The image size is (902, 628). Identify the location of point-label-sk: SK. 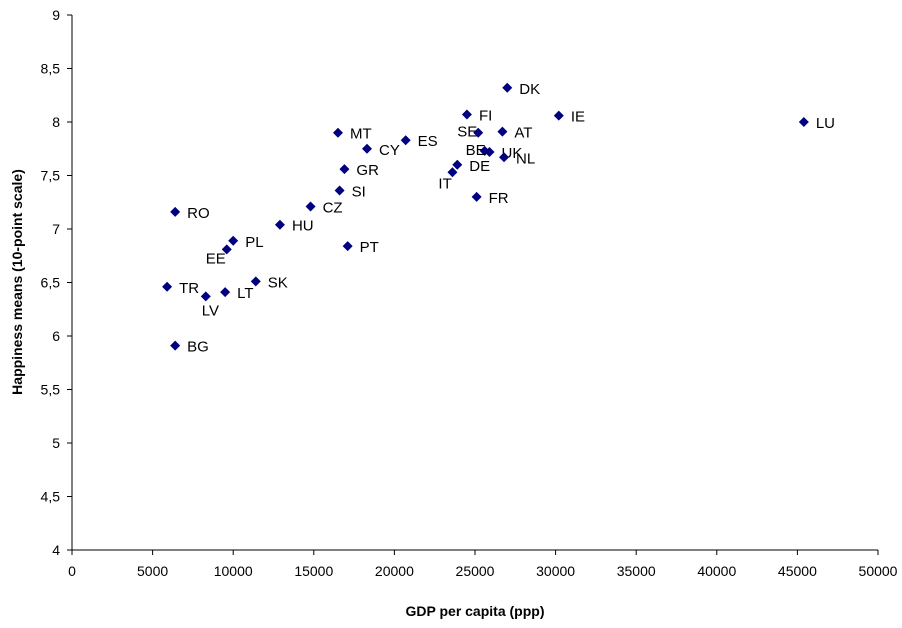
(278, 282).